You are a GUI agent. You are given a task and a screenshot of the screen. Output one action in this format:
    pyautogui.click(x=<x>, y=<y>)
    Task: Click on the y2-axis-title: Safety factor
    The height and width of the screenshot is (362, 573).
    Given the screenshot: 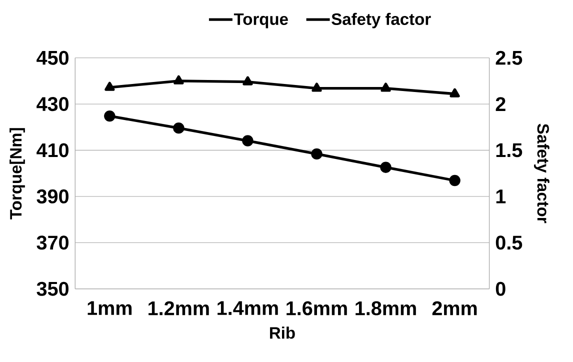 What is the action you would take?
    pyautogui.click(x=542, y=174)
    